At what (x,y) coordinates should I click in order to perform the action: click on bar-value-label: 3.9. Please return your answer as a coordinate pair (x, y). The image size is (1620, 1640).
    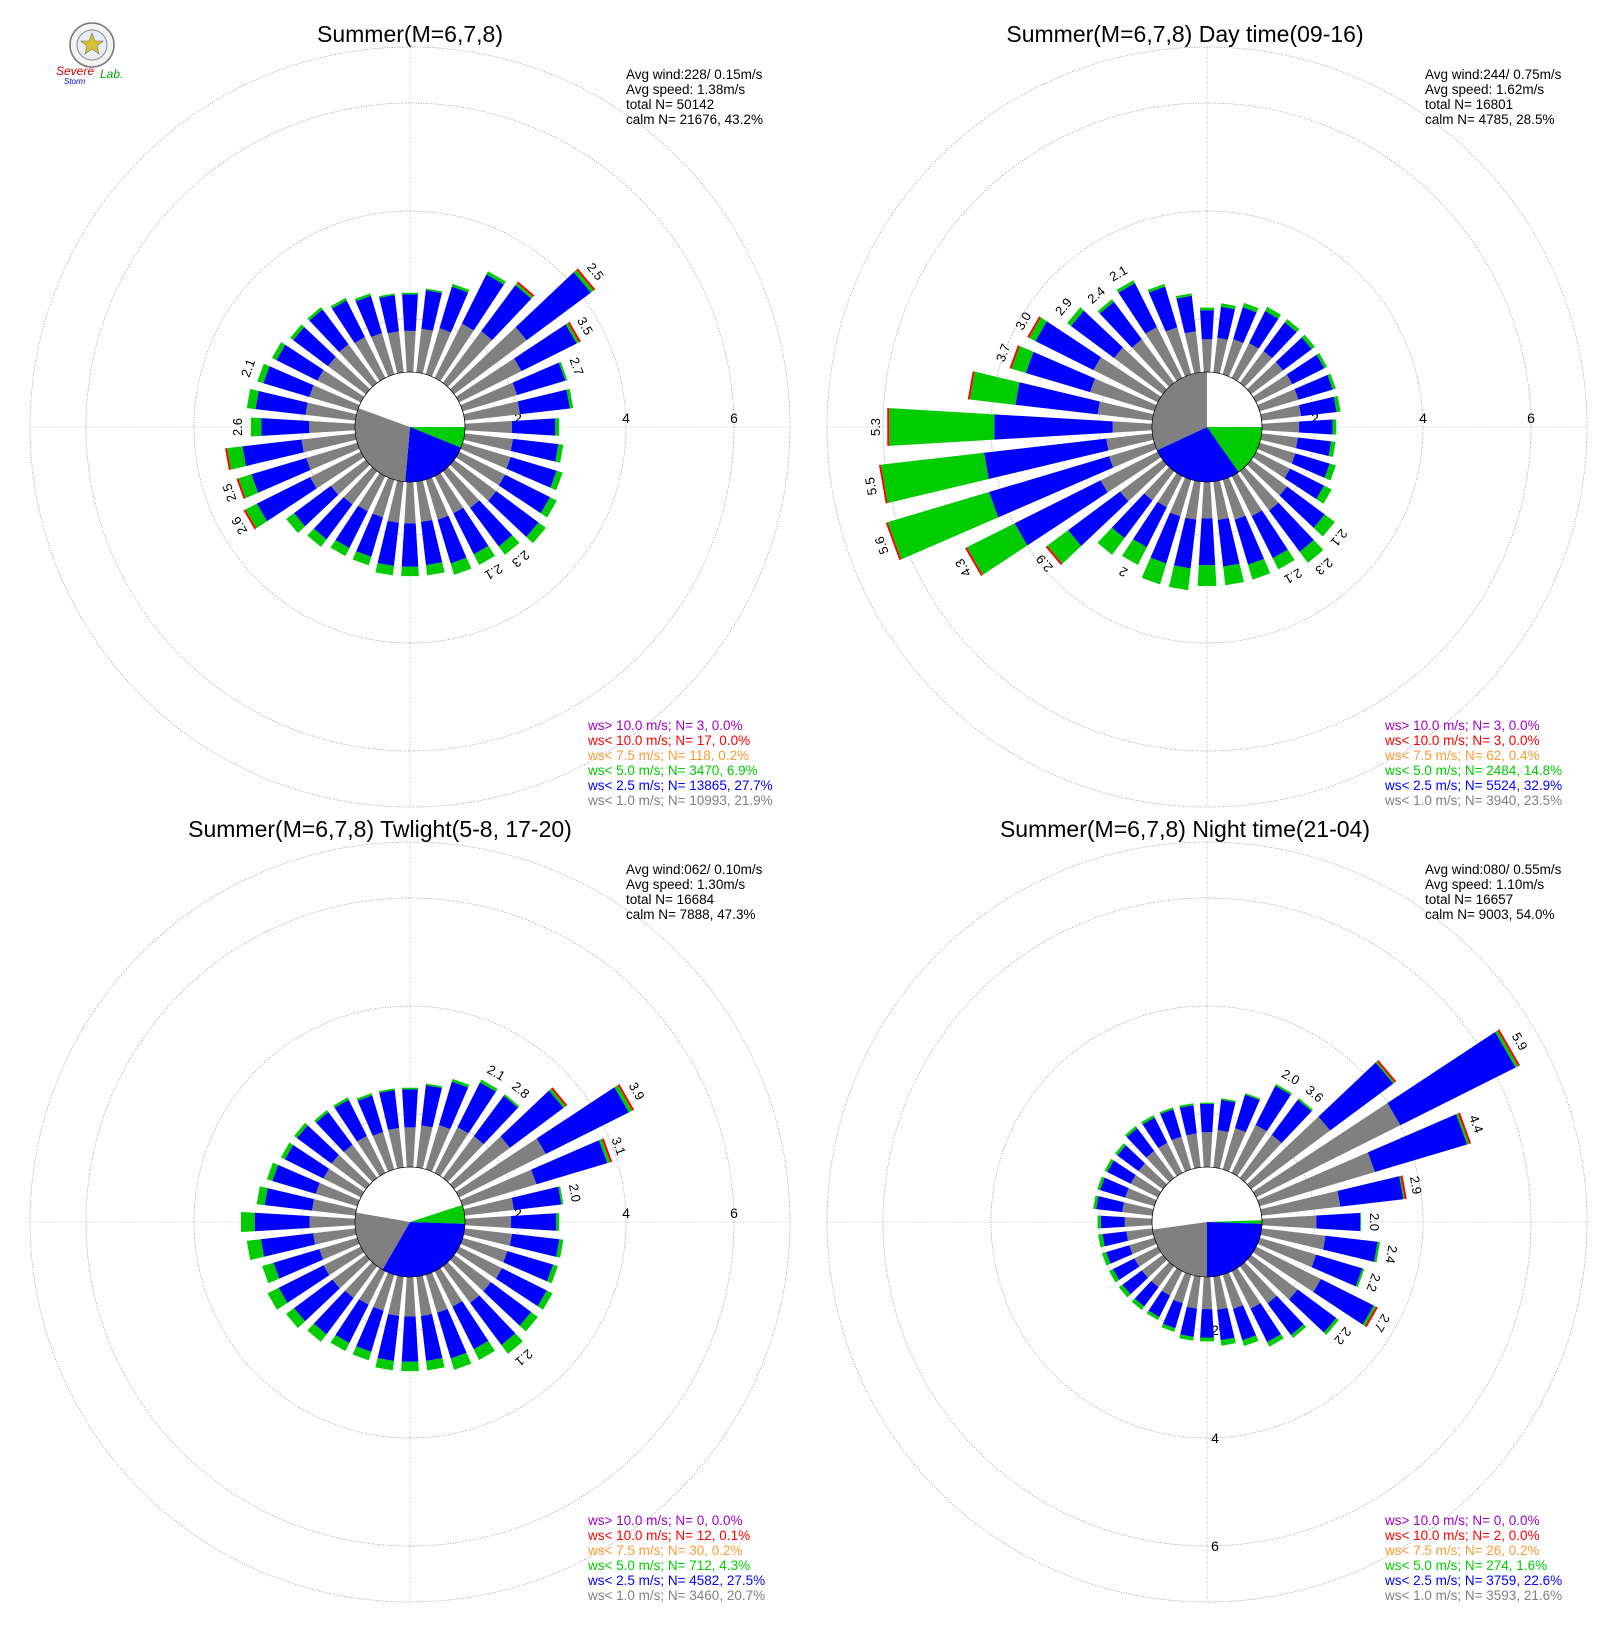
    Looking at the image, I should click on (637, 1091).